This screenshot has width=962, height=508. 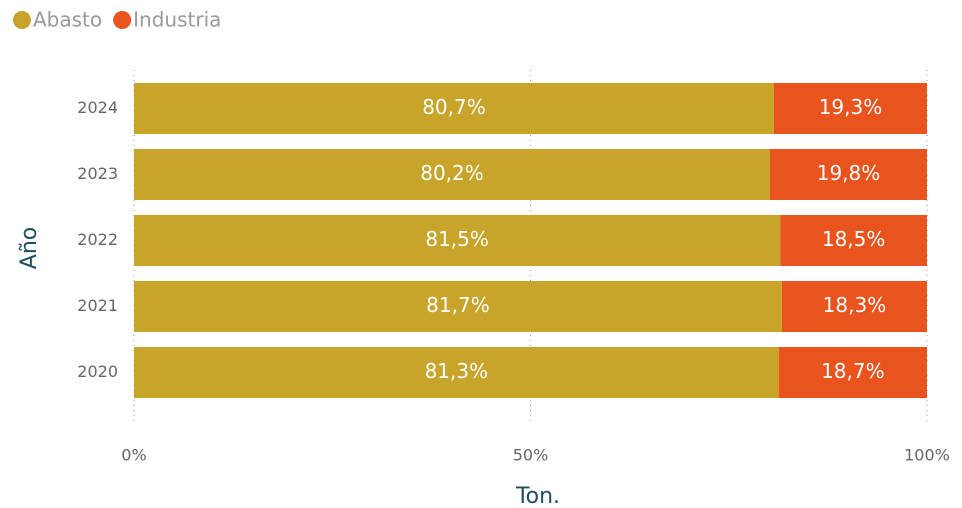 I want to click on y-axis-title: Año, so click(x=29, y=248).